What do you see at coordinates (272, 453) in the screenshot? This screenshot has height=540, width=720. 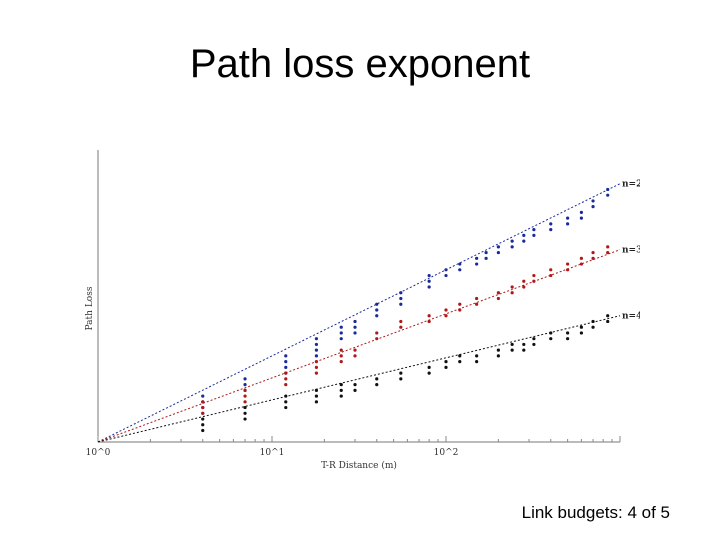 I see `x-tick-label: 10^1` at bounding box center [272, 453].